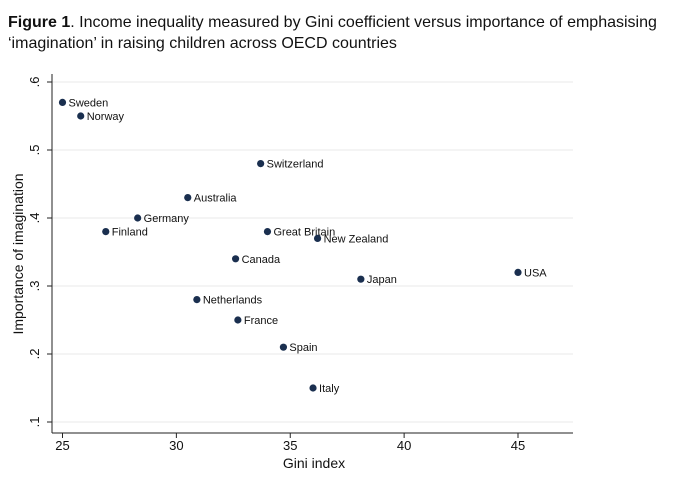 The image size is (675, 481). What do you see at coordinates (233, 301) in the screenshot?
I see `data-point-label: Netherlands` at bounding box center [233, 301].